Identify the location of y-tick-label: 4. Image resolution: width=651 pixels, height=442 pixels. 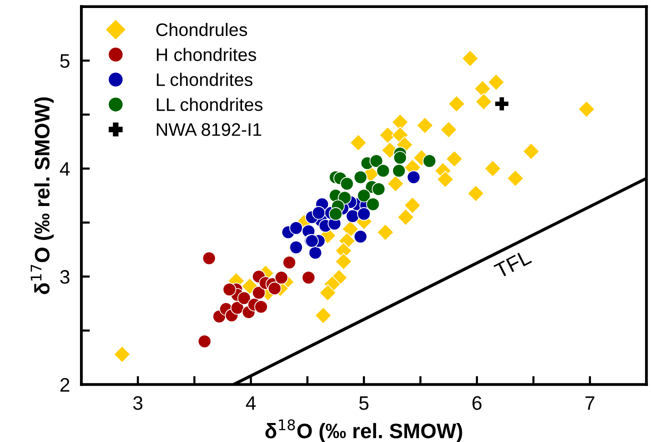
(65, 169).